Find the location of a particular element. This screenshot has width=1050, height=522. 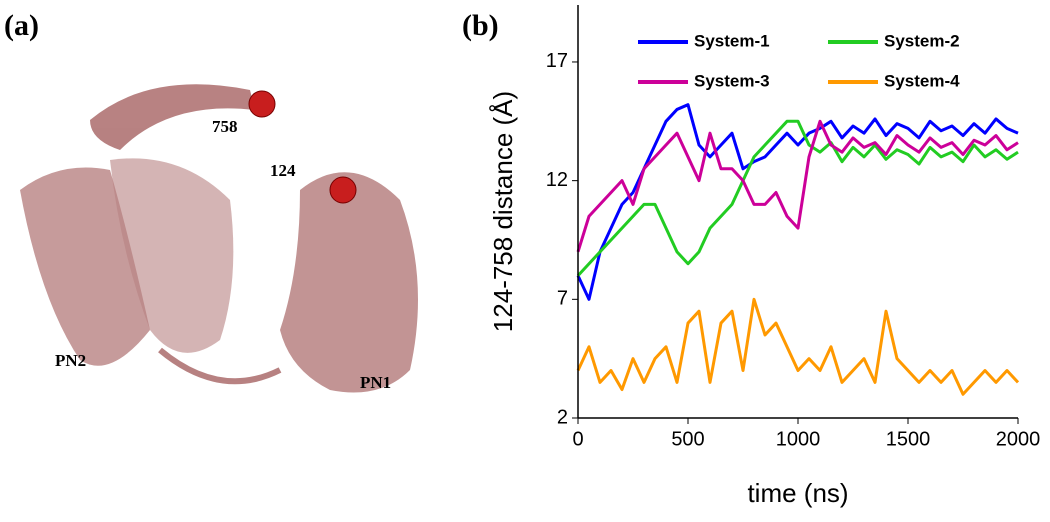

x-tick-label: 500 is located at coordinates (687, 439).